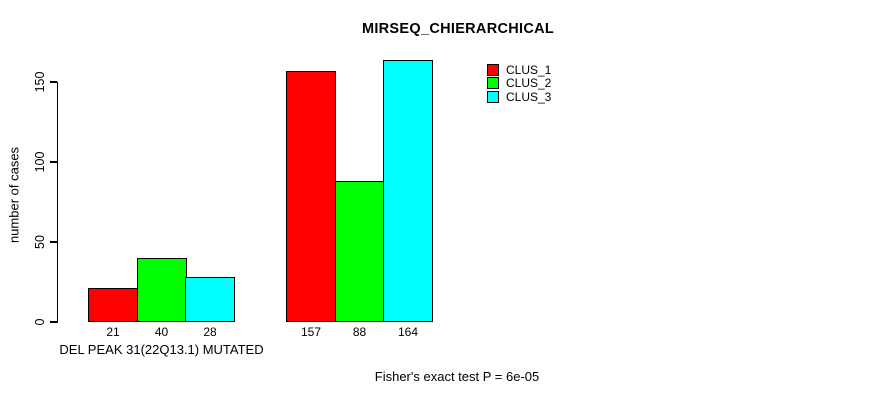 This screenshot has height=400, width=890. I want to click on bar-clus_3-group1, so click(210, 299).